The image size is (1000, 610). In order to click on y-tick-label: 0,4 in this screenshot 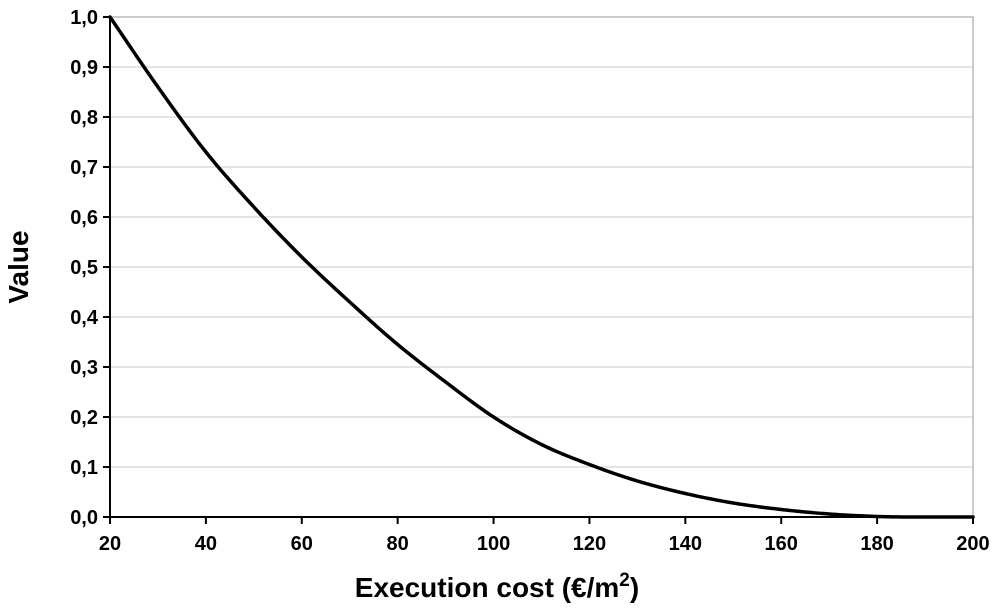, I will do `click(84, 318)`.